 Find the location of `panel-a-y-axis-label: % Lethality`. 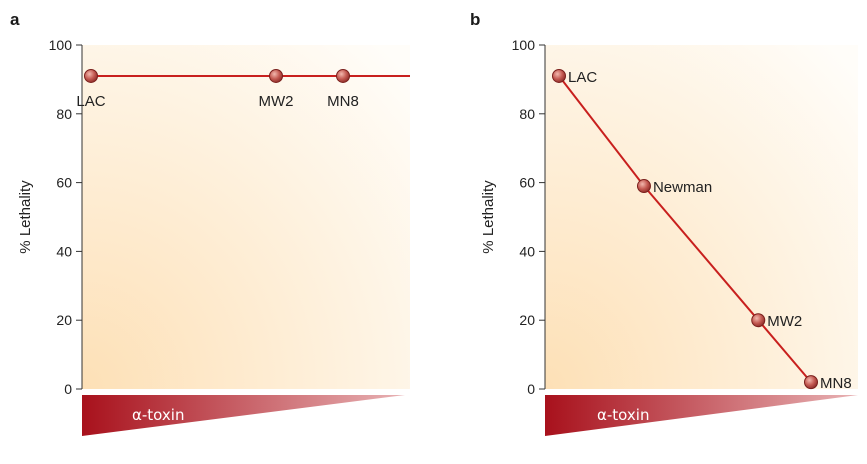

panel-a-y-axis-label: % Lethality is located at coordinates (25, 217).